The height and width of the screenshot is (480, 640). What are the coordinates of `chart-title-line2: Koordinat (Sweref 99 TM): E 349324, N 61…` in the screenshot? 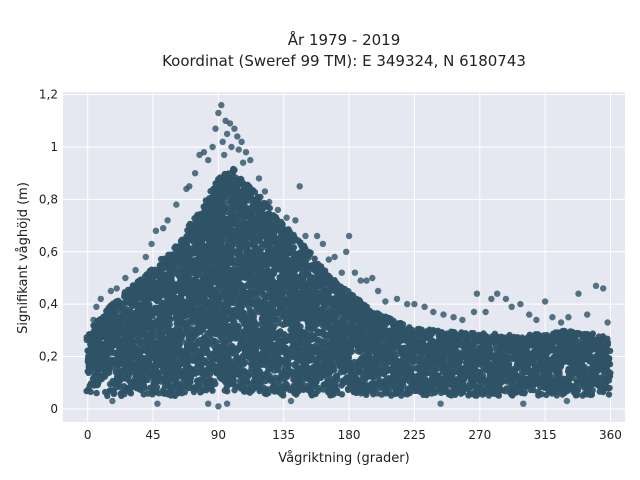 It's located at (344, 61).